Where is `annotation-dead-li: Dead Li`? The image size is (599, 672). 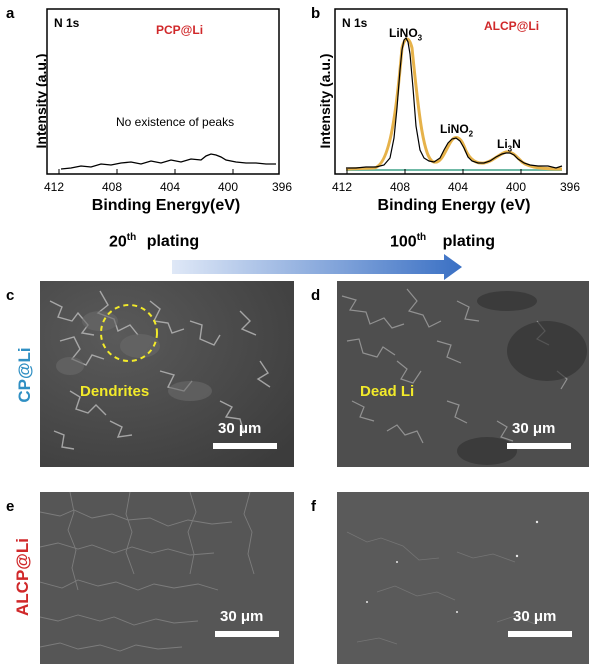 annotation-dead-li: Dead Li is located at coordinates (387, 391).